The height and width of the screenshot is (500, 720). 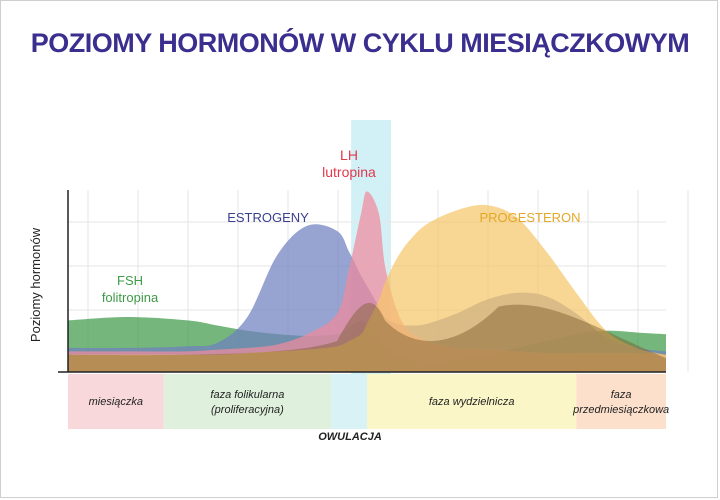 What do you see at coordinates (350, 437) in the screenshot?
I see `ovulation-label: OWULACJA` at bounding box center [350, 437].